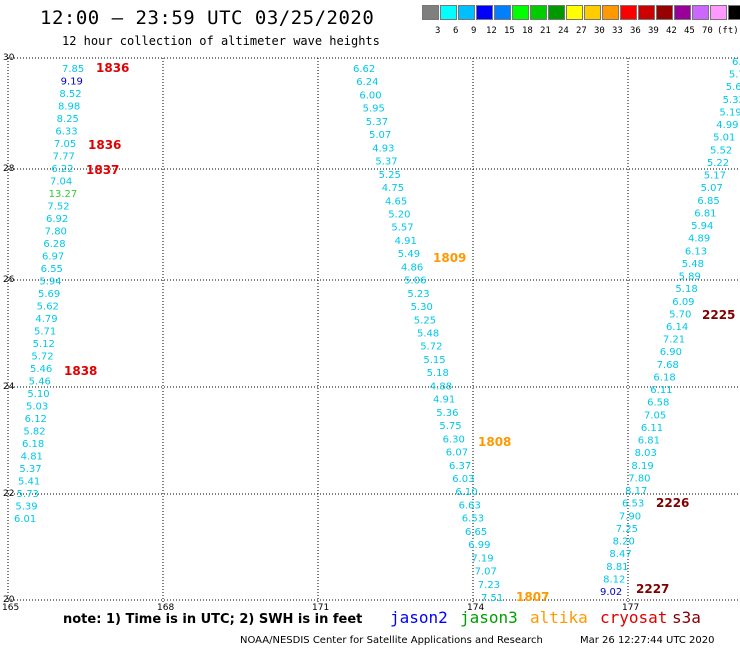 This screenshot has height=650, width=740. Describe the element at coordinates (380, 135) in the screenshot. I see `wave-height-value: 5.07` at that location.